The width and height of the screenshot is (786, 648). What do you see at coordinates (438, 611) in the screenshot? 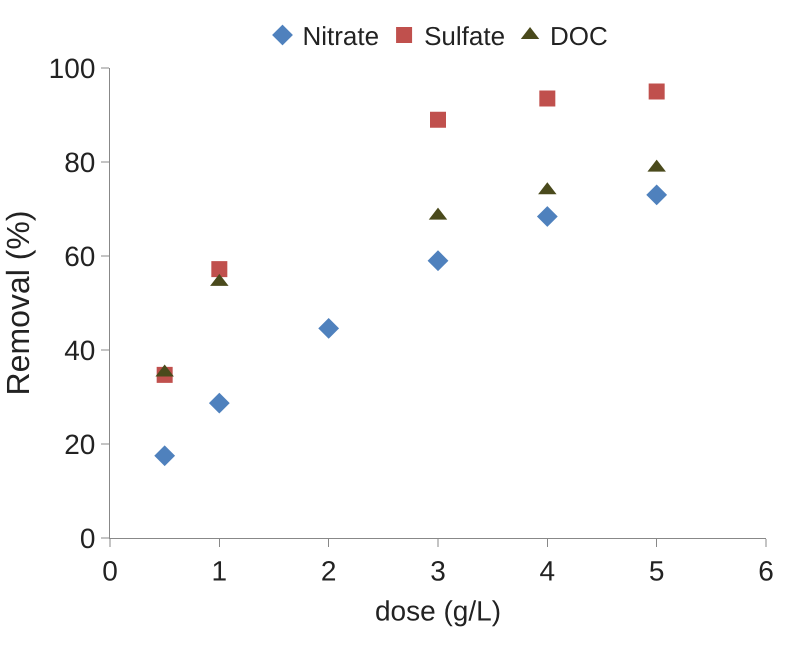
I see `x-axis-title: dose (g/L)` at bounding box center [438, 611].